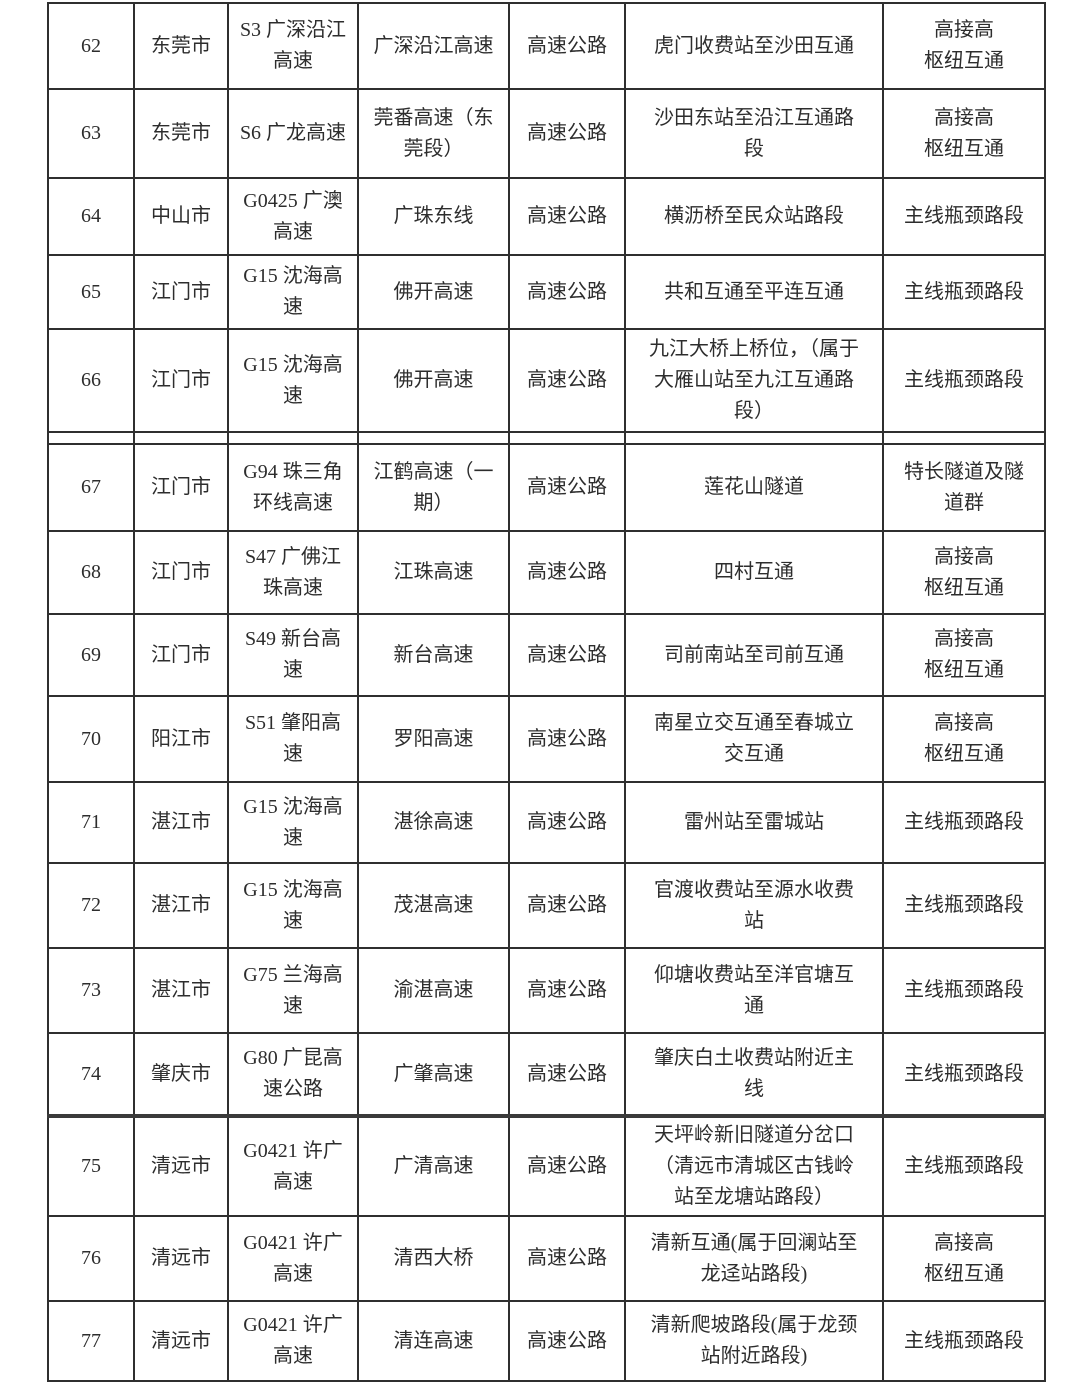 The width and height of the screenshot is (1080, 1382). Describe the element at coordinates (91, 905) in the screenshot. I see `row-number-cell: 72` at that location.